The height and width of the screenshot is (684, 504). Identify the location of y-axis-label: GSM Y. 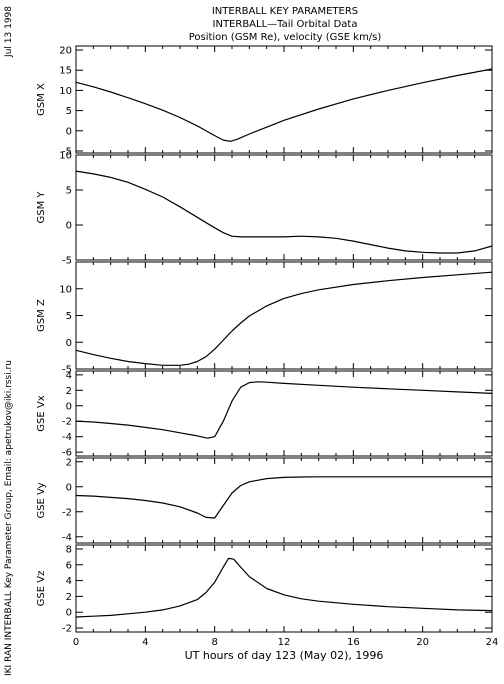
(41, 207).